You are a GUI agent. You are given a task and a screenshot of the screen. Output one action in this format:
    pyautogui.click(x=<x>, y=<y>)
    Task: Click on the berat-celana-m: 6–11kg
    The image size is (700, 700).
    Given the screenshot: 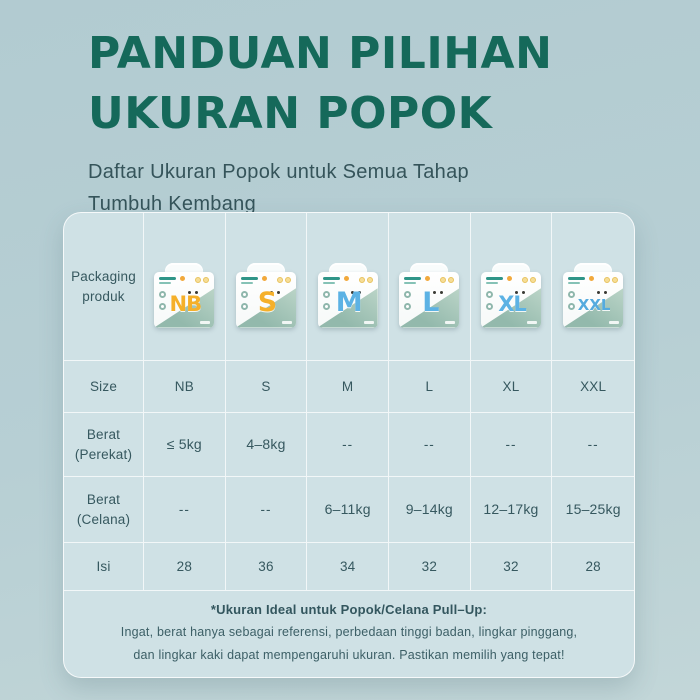 What is the action you would take?
    pyautogui.click(x=348, y=509)
    